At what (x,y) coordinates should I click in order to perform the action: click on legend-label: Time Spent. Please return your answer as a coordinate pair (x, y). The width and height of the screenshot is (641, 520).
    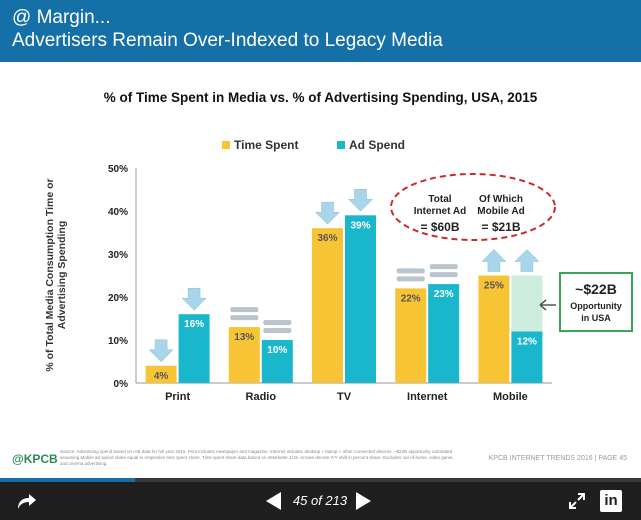
    Looking at the image, I should click on (266, 145).